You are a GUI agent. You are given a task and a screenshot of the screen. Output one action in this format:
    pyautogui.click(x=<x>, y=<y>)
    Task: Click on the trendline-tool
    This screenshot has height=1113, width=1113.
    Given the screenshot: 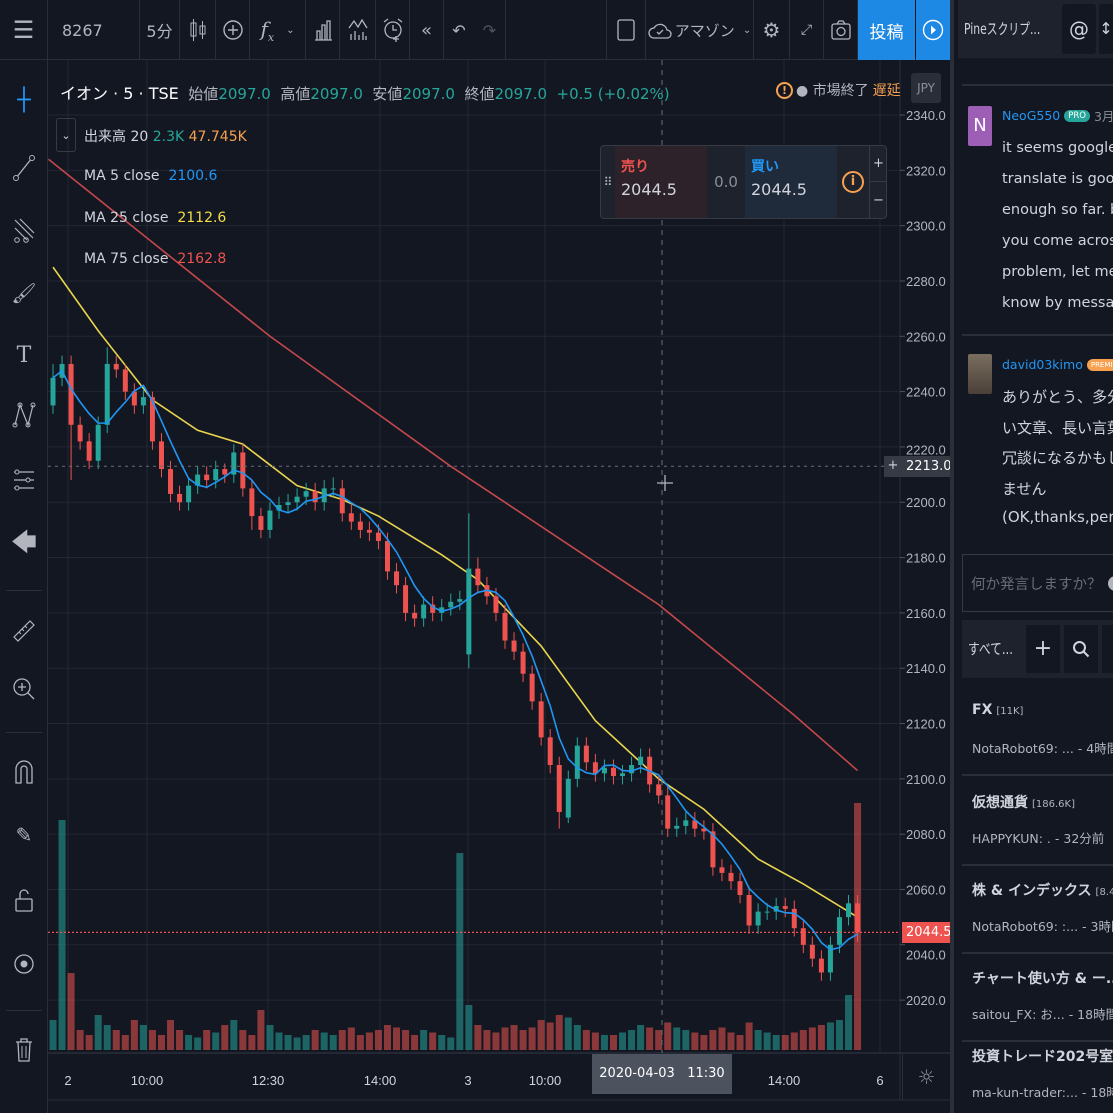 What is the action you would take?
    pyautogui.click(x=24, y=168)
    